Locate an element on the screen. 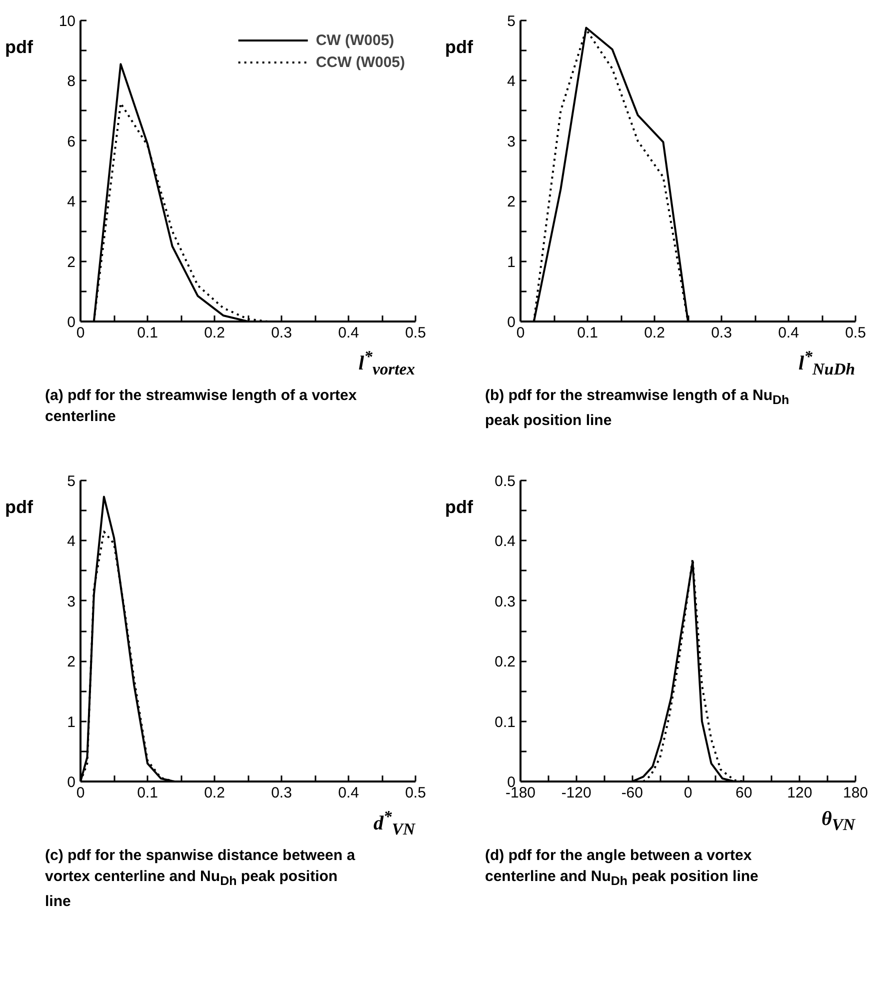 This screenshot has height=983, width=886. y-tick-label: 0.4 is located at coordinates (505, 541).